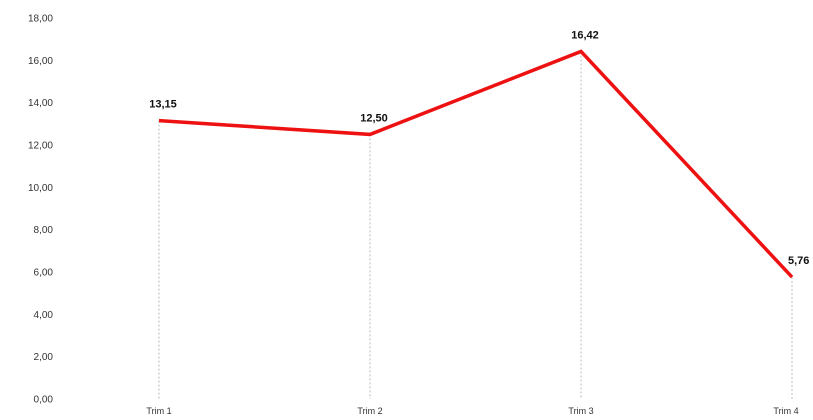  Describe the element at coordinates (44, 273) in the screenshot. I see `y-tick-label: 6,00` at that location.